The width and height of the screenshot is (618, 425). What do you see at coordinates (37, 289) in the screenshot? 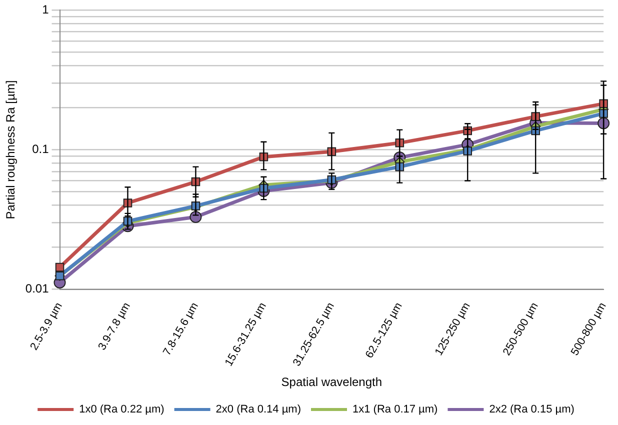
I see `y-tick-label: 0.01` at bounding box center [37, 289].